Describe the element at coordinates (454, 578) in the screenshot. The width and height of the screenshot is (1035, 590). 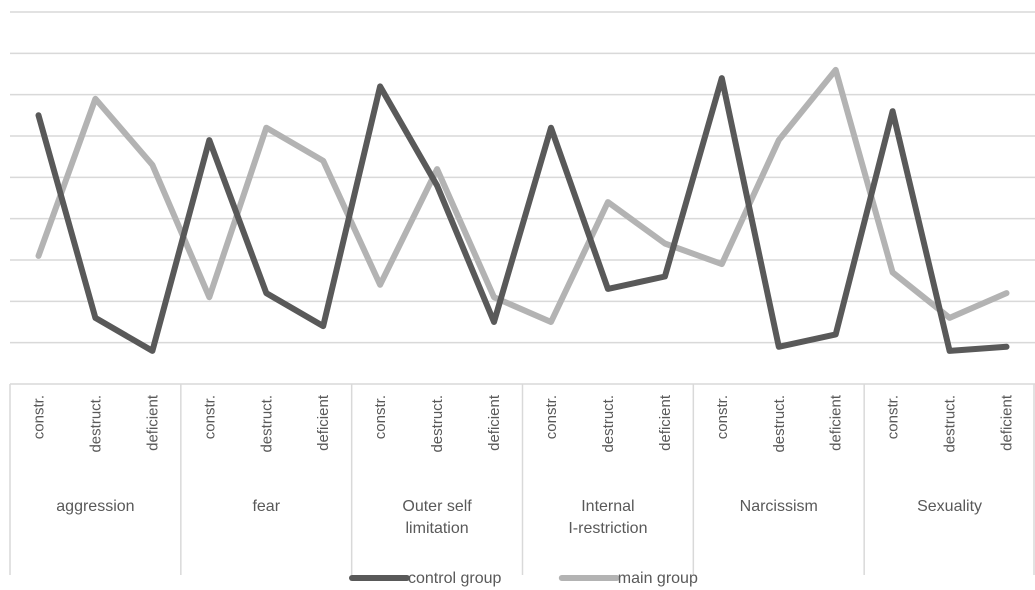
I see `legend-label: control group` at that location.